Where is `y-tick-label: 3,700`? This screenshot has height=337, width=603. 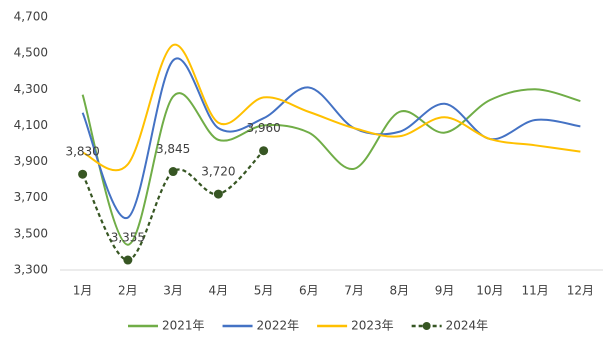 y-tick-label: 3,700 is located at coordinates (31, 197).